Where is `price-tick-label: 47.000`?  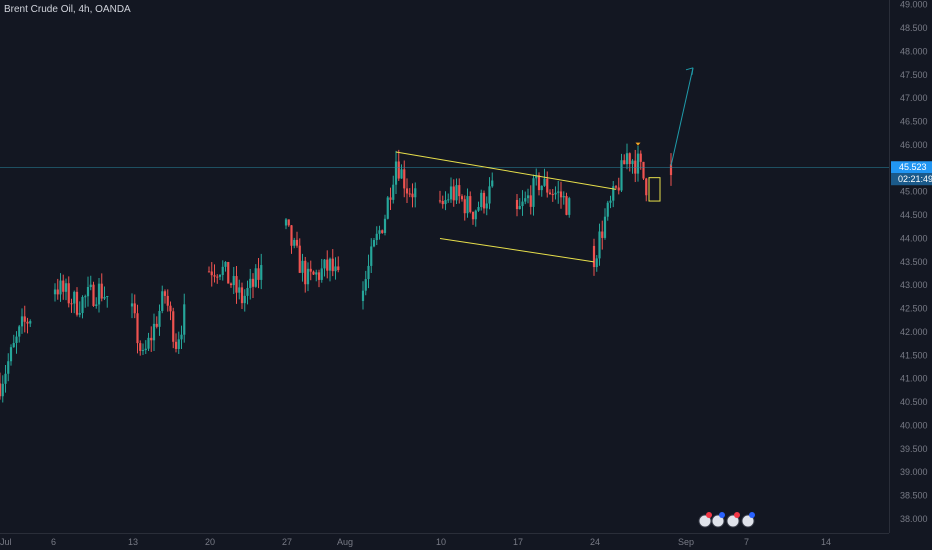 price-tick-label: 47.000 is located at coordinates (914, 98).